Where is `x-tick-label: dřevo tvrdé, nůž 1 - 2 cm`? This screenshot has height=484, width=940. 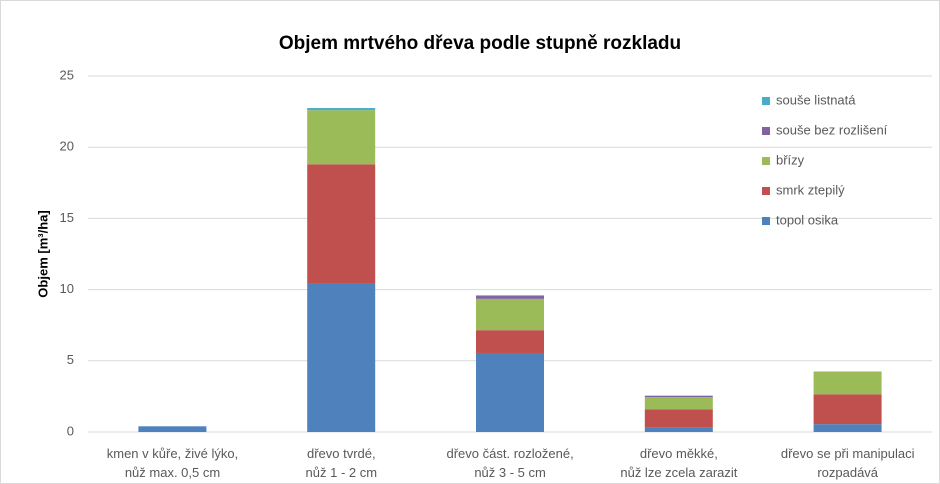 x-tick-label: dřevo tvrdé, nůž 1 - 2 cm is located at coordinates (341, 463).